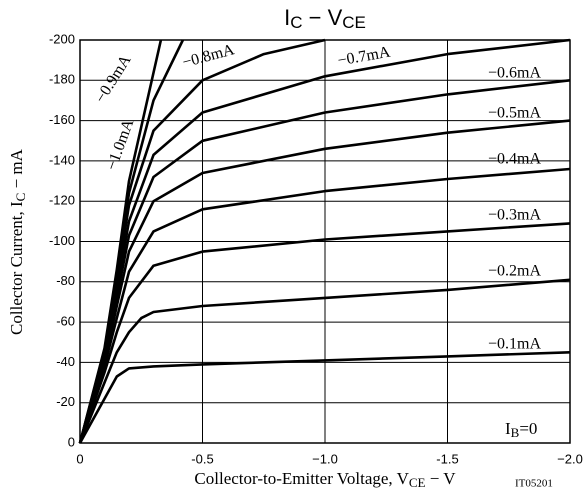  What do you see at coordinates (447, 458) in the screenshot?
I see `x-tick-label: -1.5` at bounding box center [447, 458].